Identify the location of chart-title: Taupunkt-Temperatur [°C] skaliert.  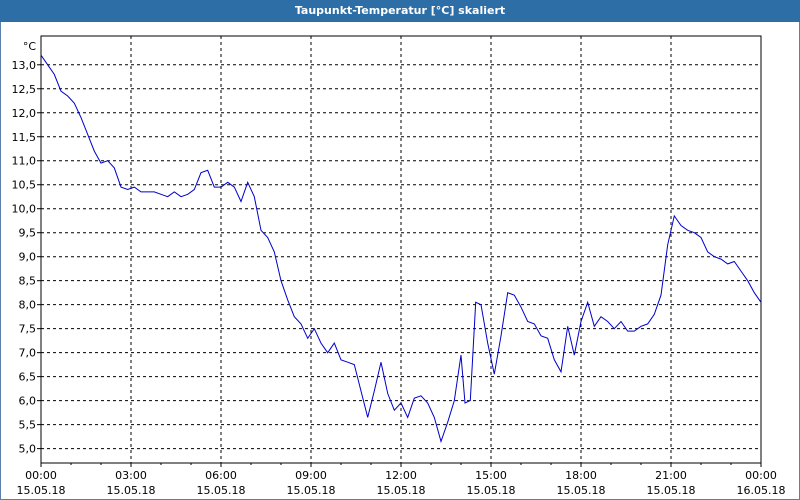
(400, 11).